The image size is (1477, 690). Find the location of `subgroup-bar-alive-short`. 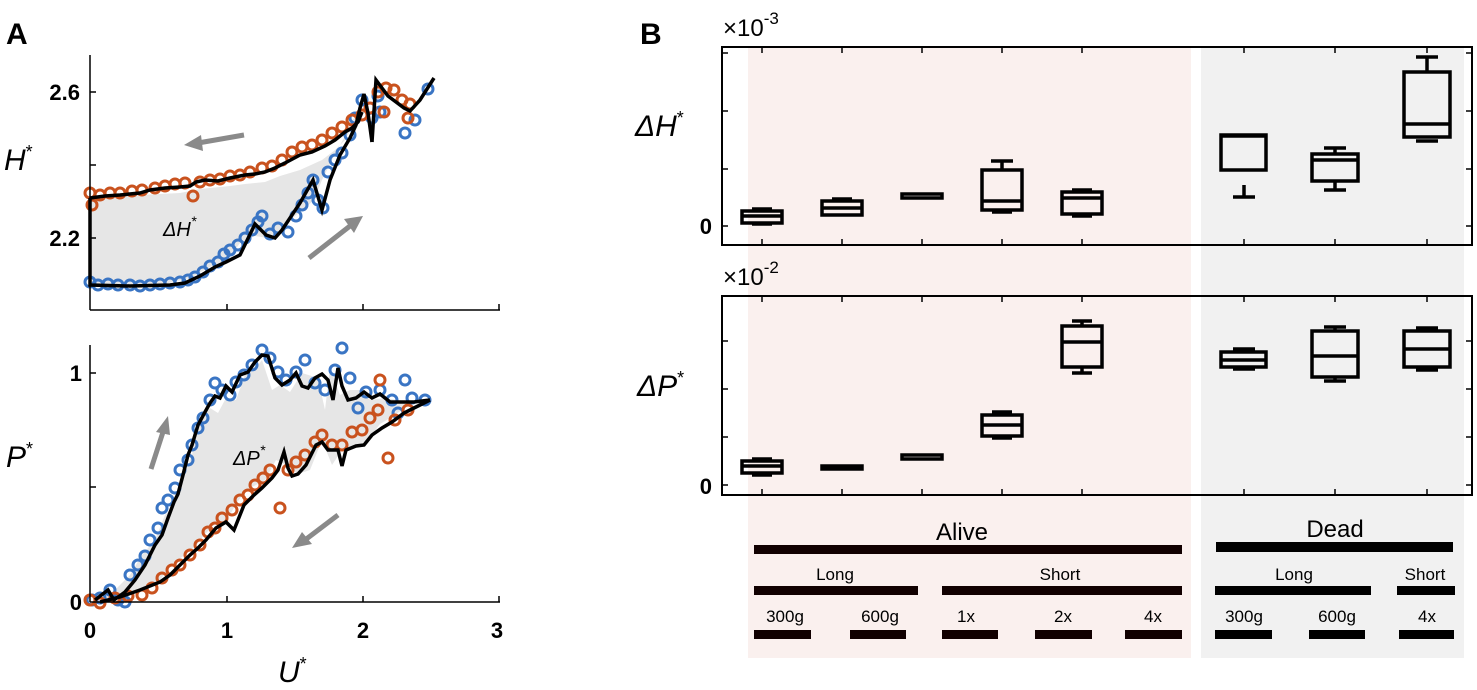

subgroup-bar-alive-short is located at coordinates (1062, 590).